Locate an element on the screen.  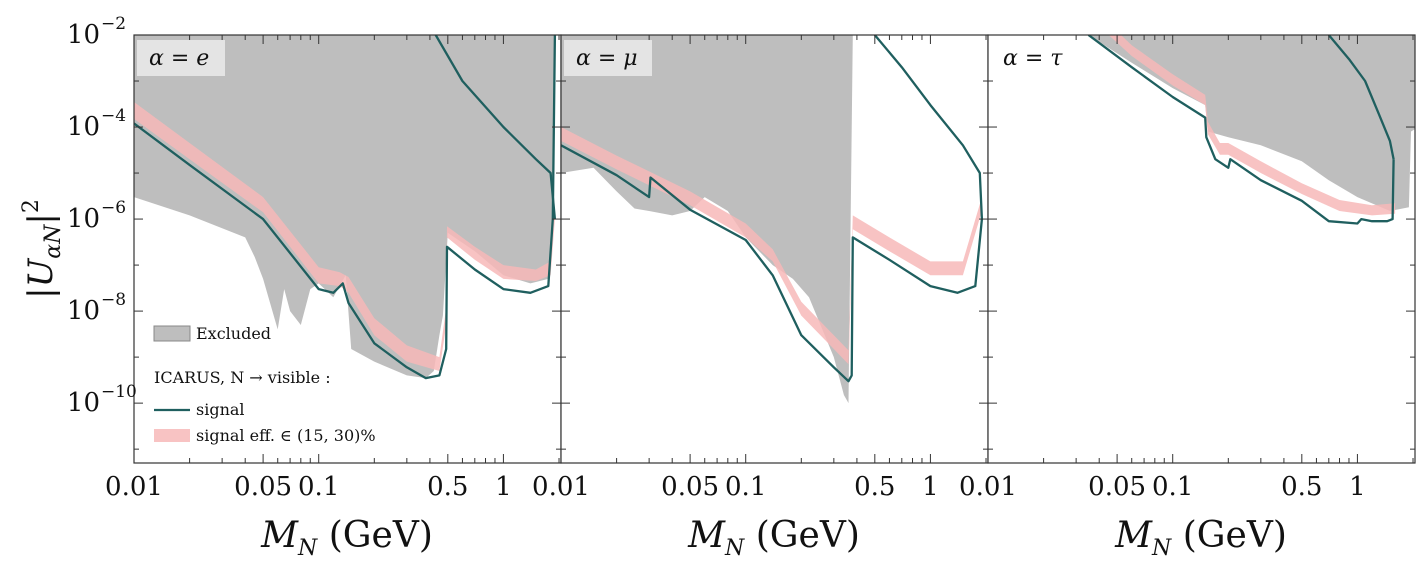
legend-band-swatch is located at coordinates (172, 435).